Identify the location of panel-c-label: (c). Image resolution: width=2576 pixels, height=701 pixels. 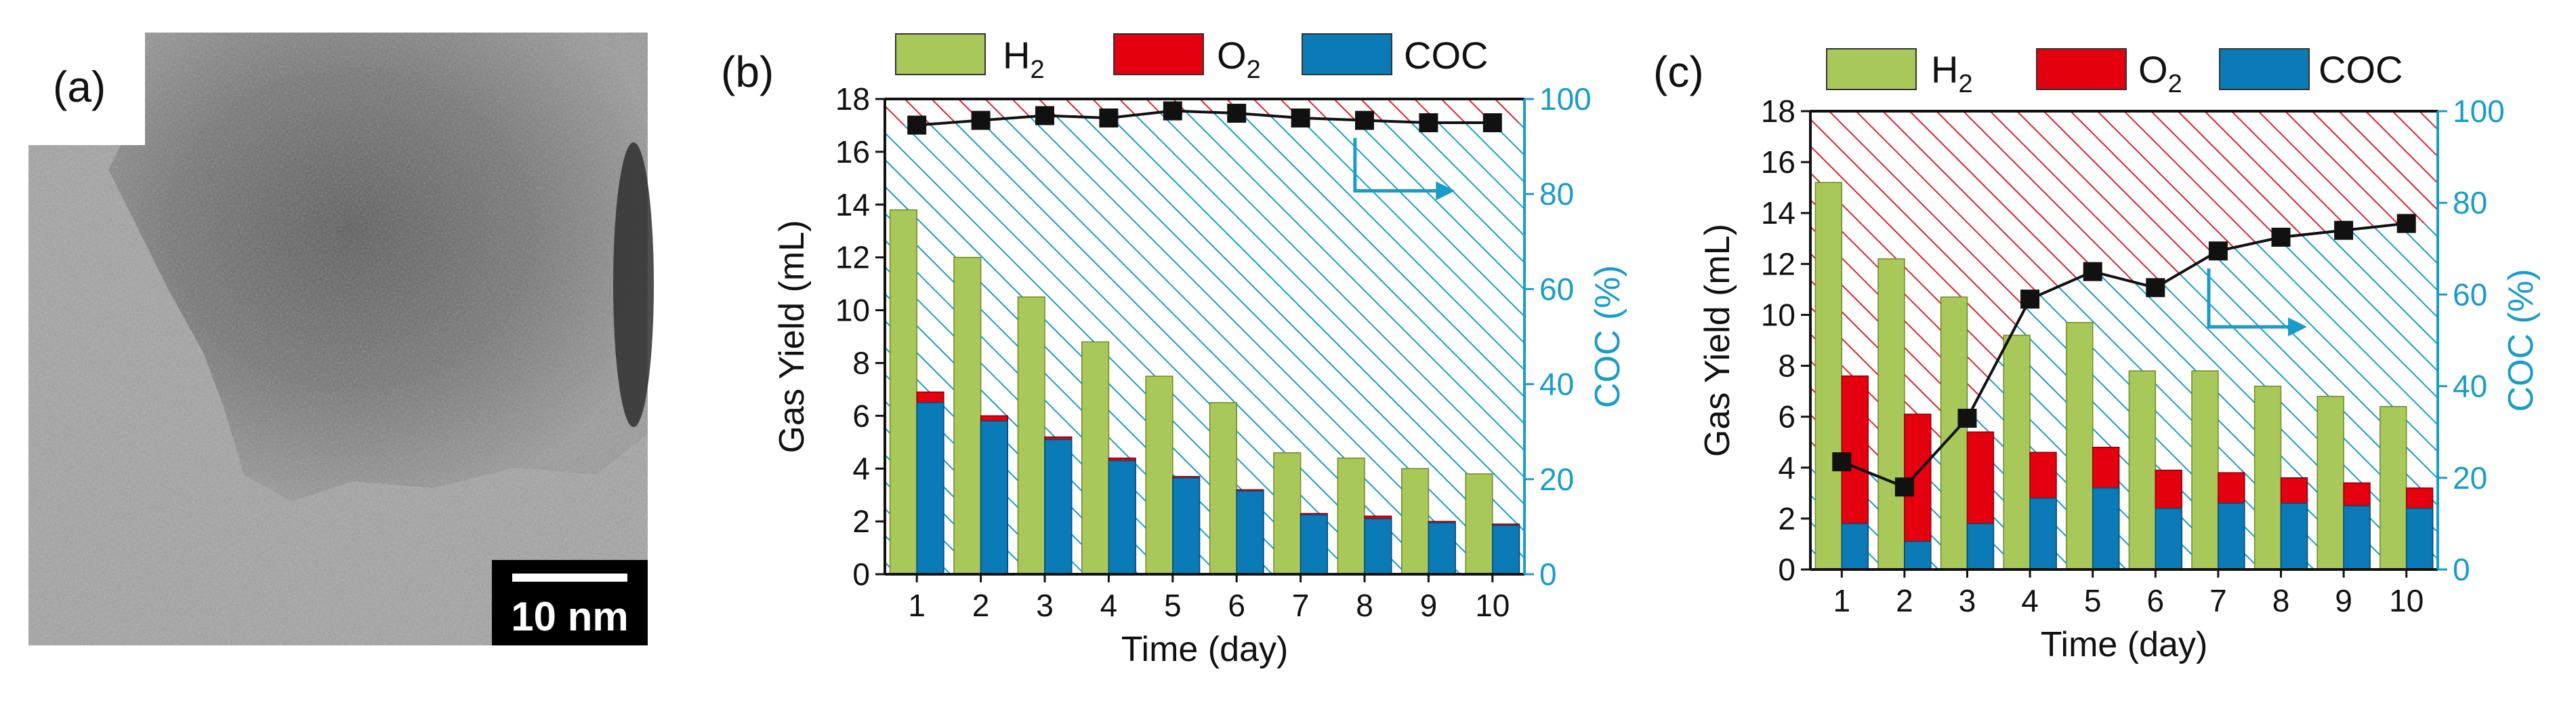
(1678, 71).